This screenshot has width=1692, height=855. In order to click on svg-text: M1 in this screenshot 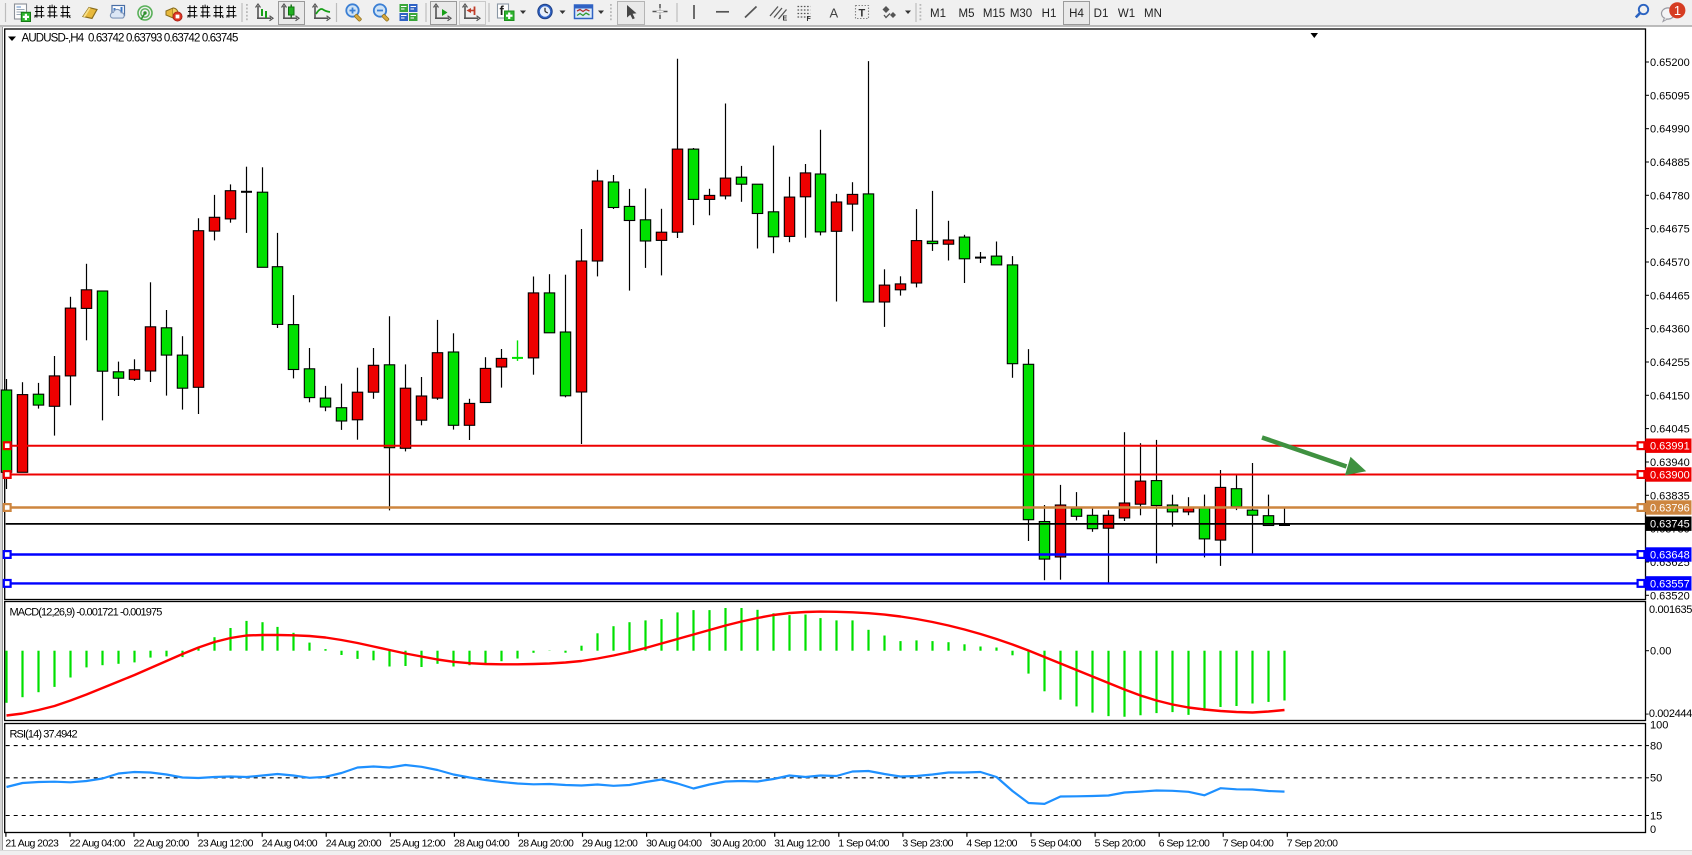, I will do `click(938, 14)`.